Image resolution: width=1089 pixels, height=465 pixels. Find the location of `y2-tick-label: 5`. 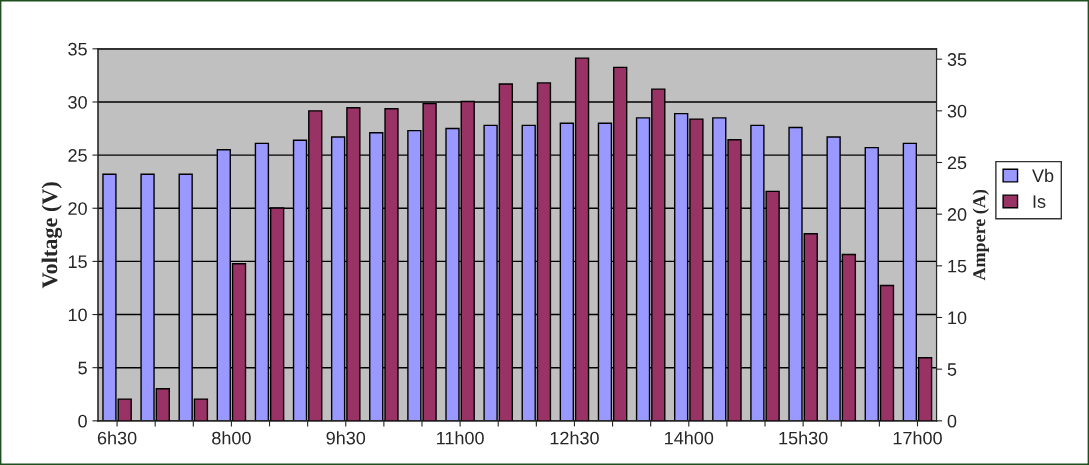

y2-tick-label: 5 is located at coordinates (952, 369).